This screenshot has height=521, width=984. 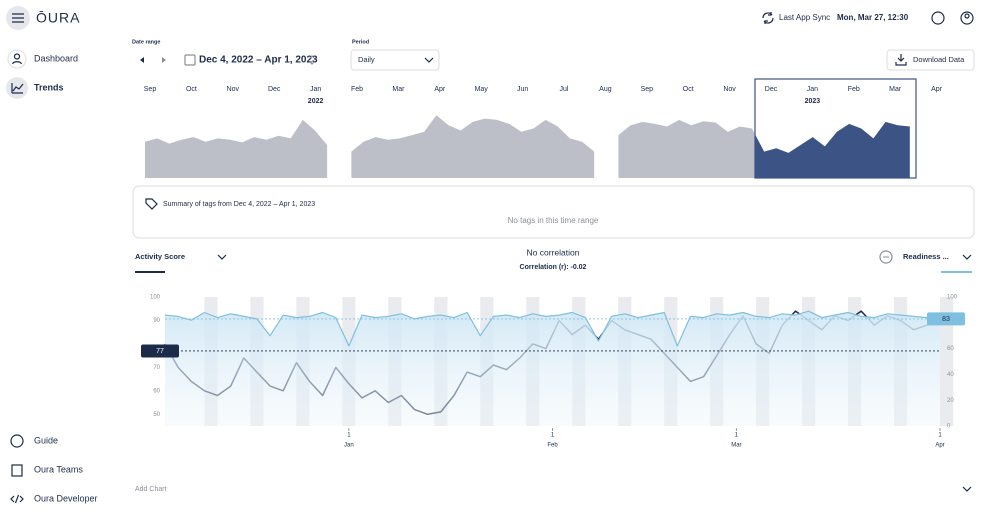 What do you see at coordinates (151, 489) in the screenshot?
I see `add-chart: Add Chart` at bounding box center [151, 489].